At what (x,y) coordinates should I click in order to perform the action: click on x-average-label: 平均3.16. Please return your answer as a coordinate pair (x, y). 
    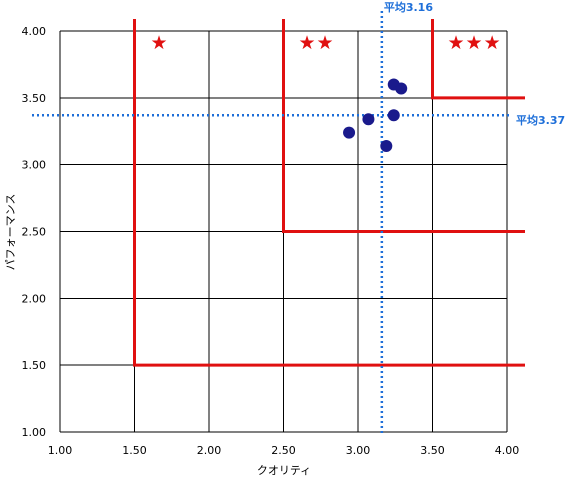
    Looking at the image, I should click on (408, 7).